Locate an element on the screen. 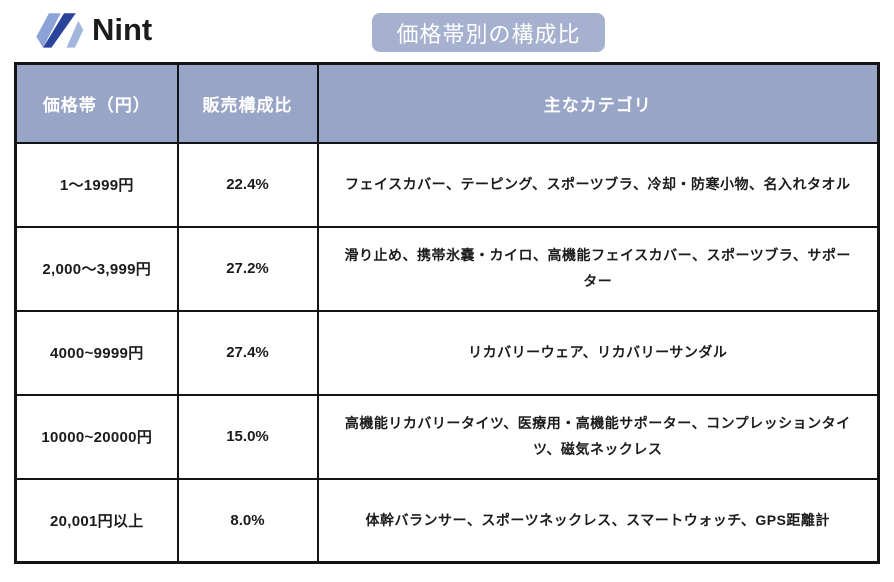 The width and height of the screenshot is (894, 582). page-title: 価格帯別の構成比 is located at coordinates (488, 32).